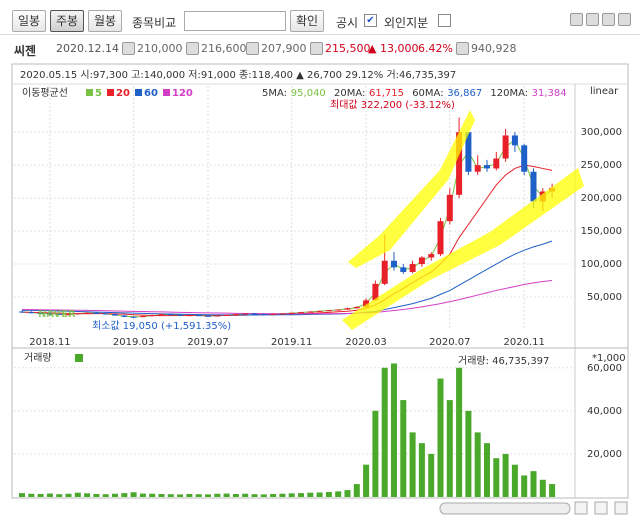 This screenshot has height=523, width=640. I want to click on monthly-button: 월봉, so click(105, 21).